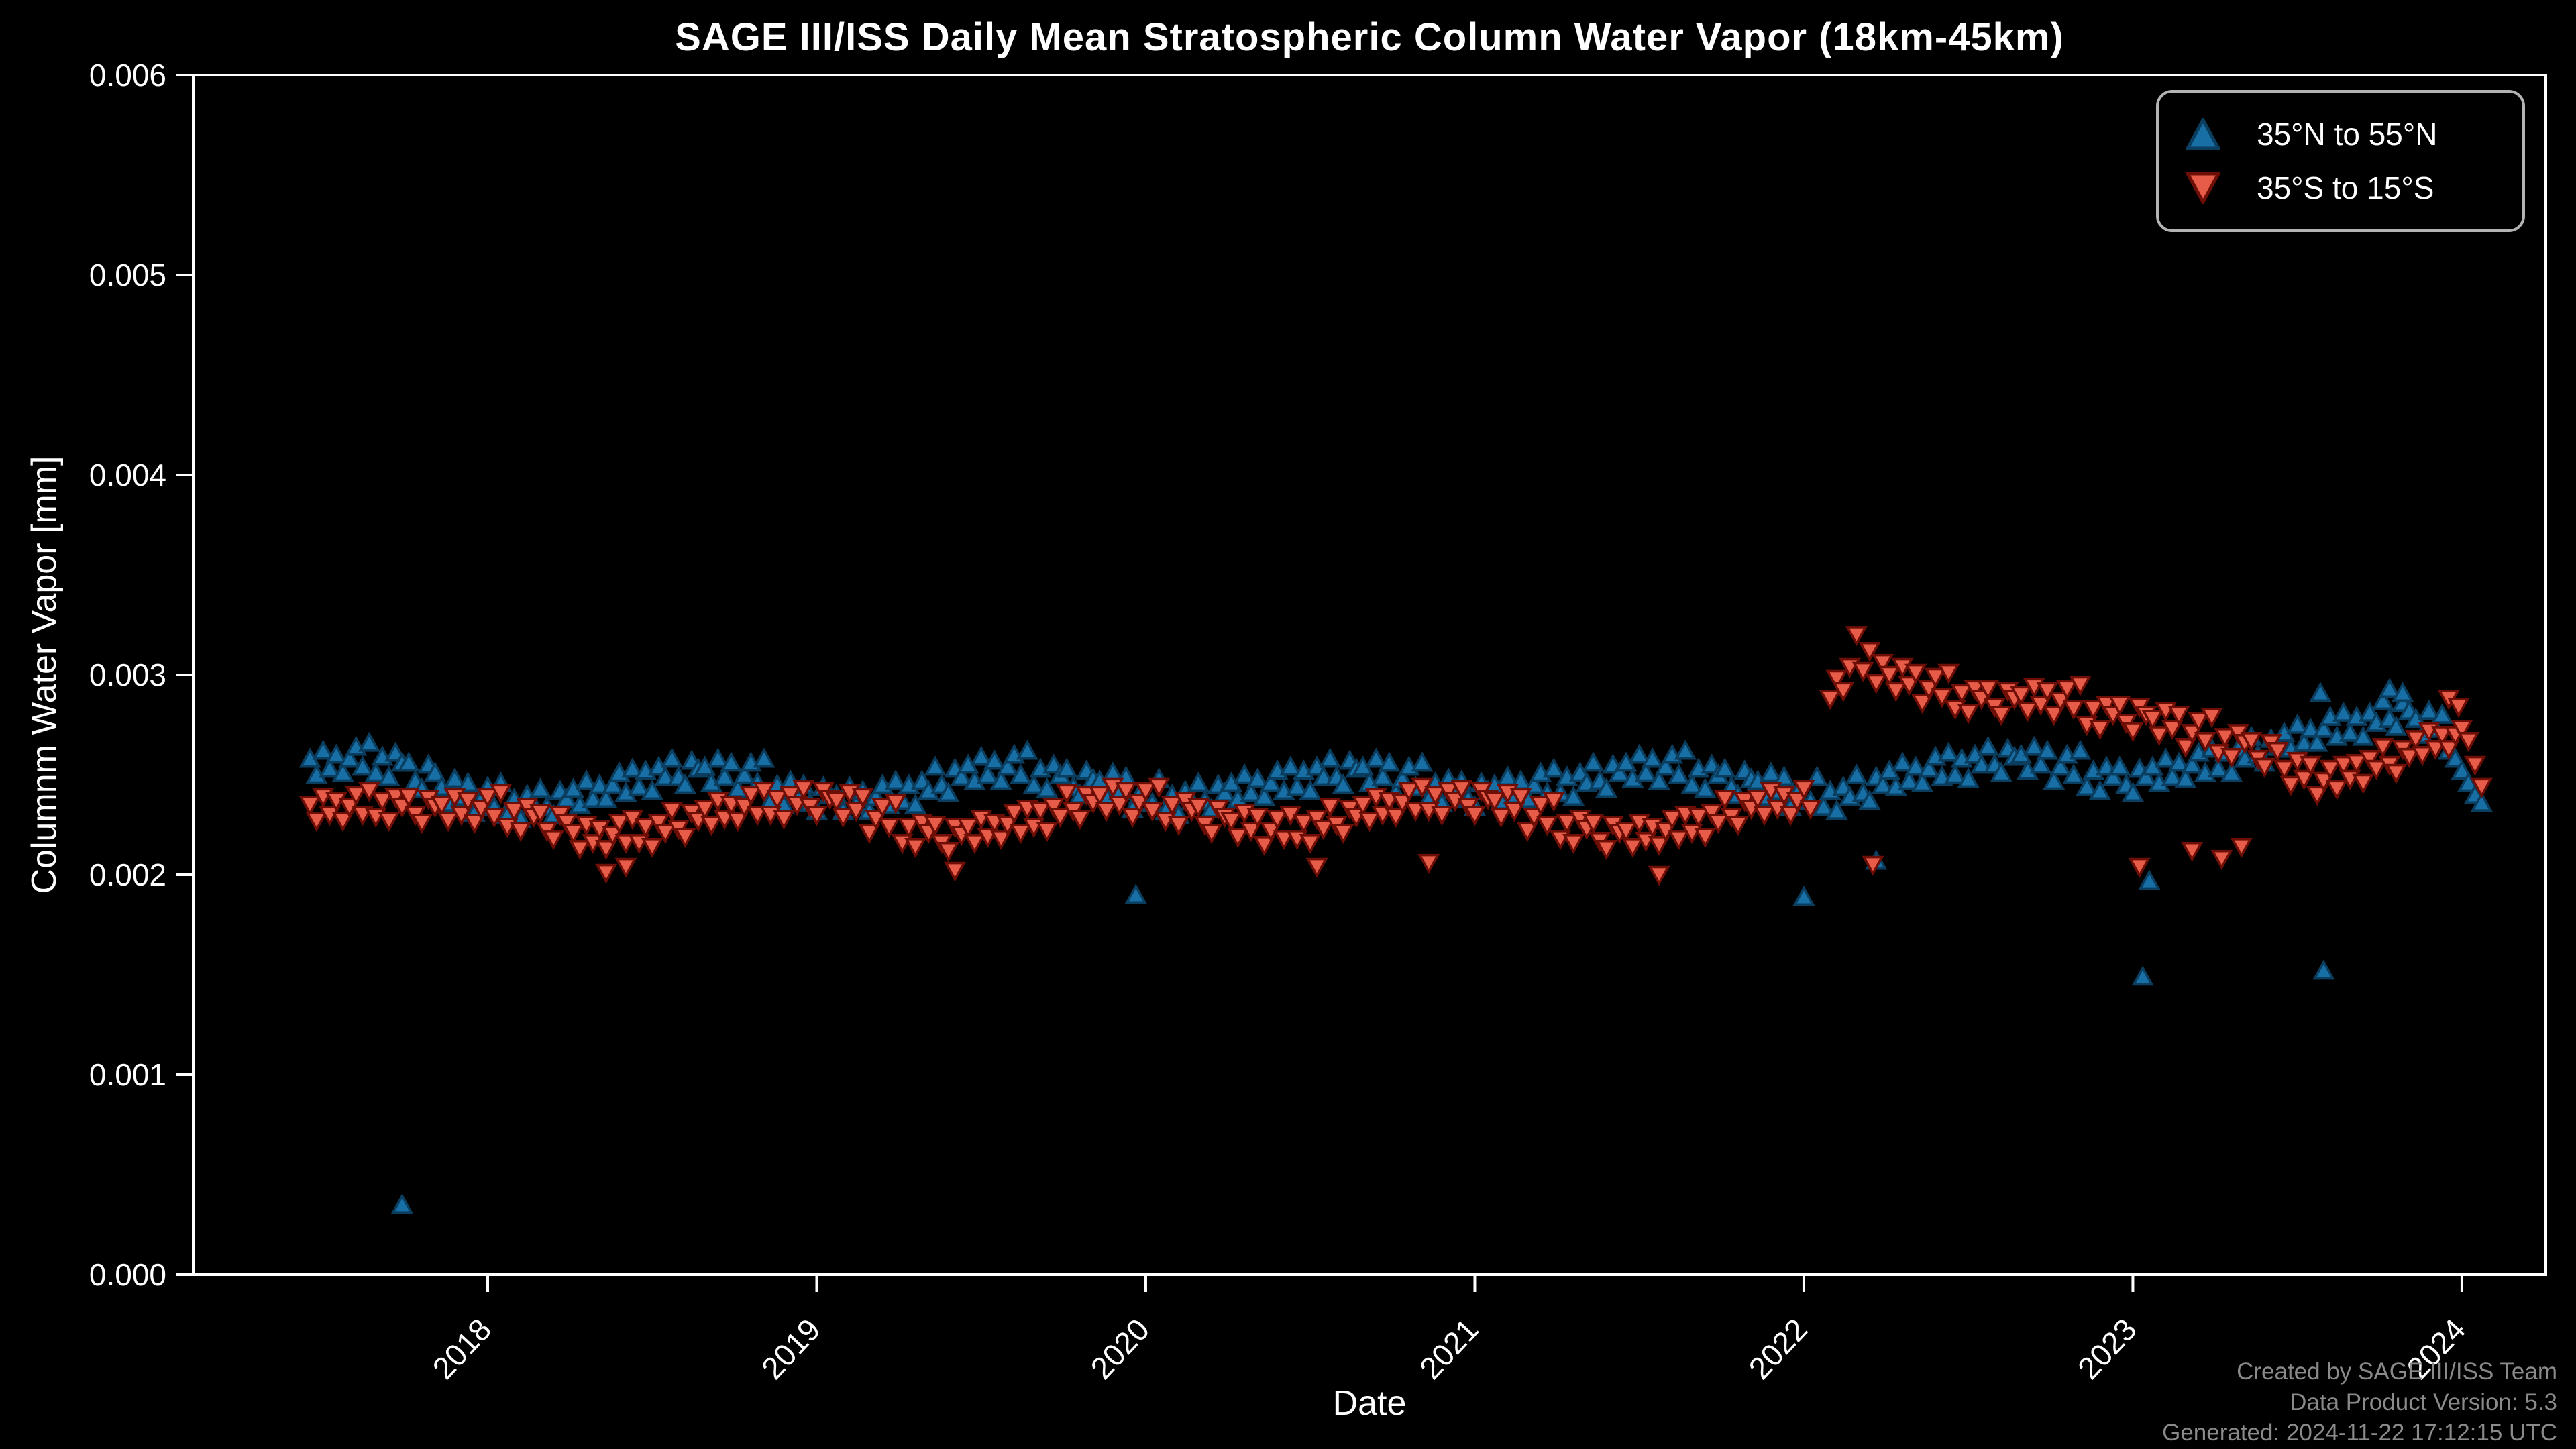 This screenshot has width=2576, height=1449. I want to click on credit-line-team: Created by SAGE III/ISS Team, so click(2397, 1371).